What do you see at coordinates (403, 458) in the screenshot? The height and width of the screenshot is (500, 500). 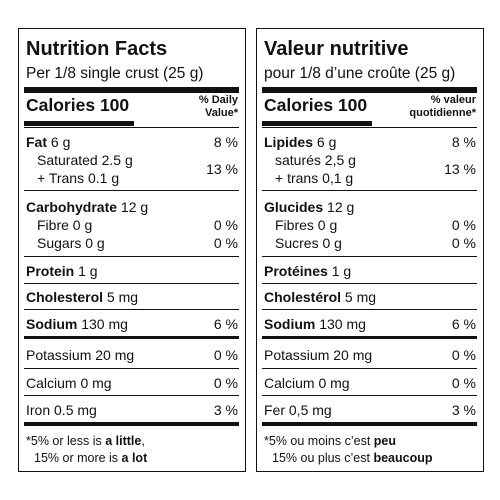 I see `footnote-text: beaucoup` at bounding box center [403, 458].